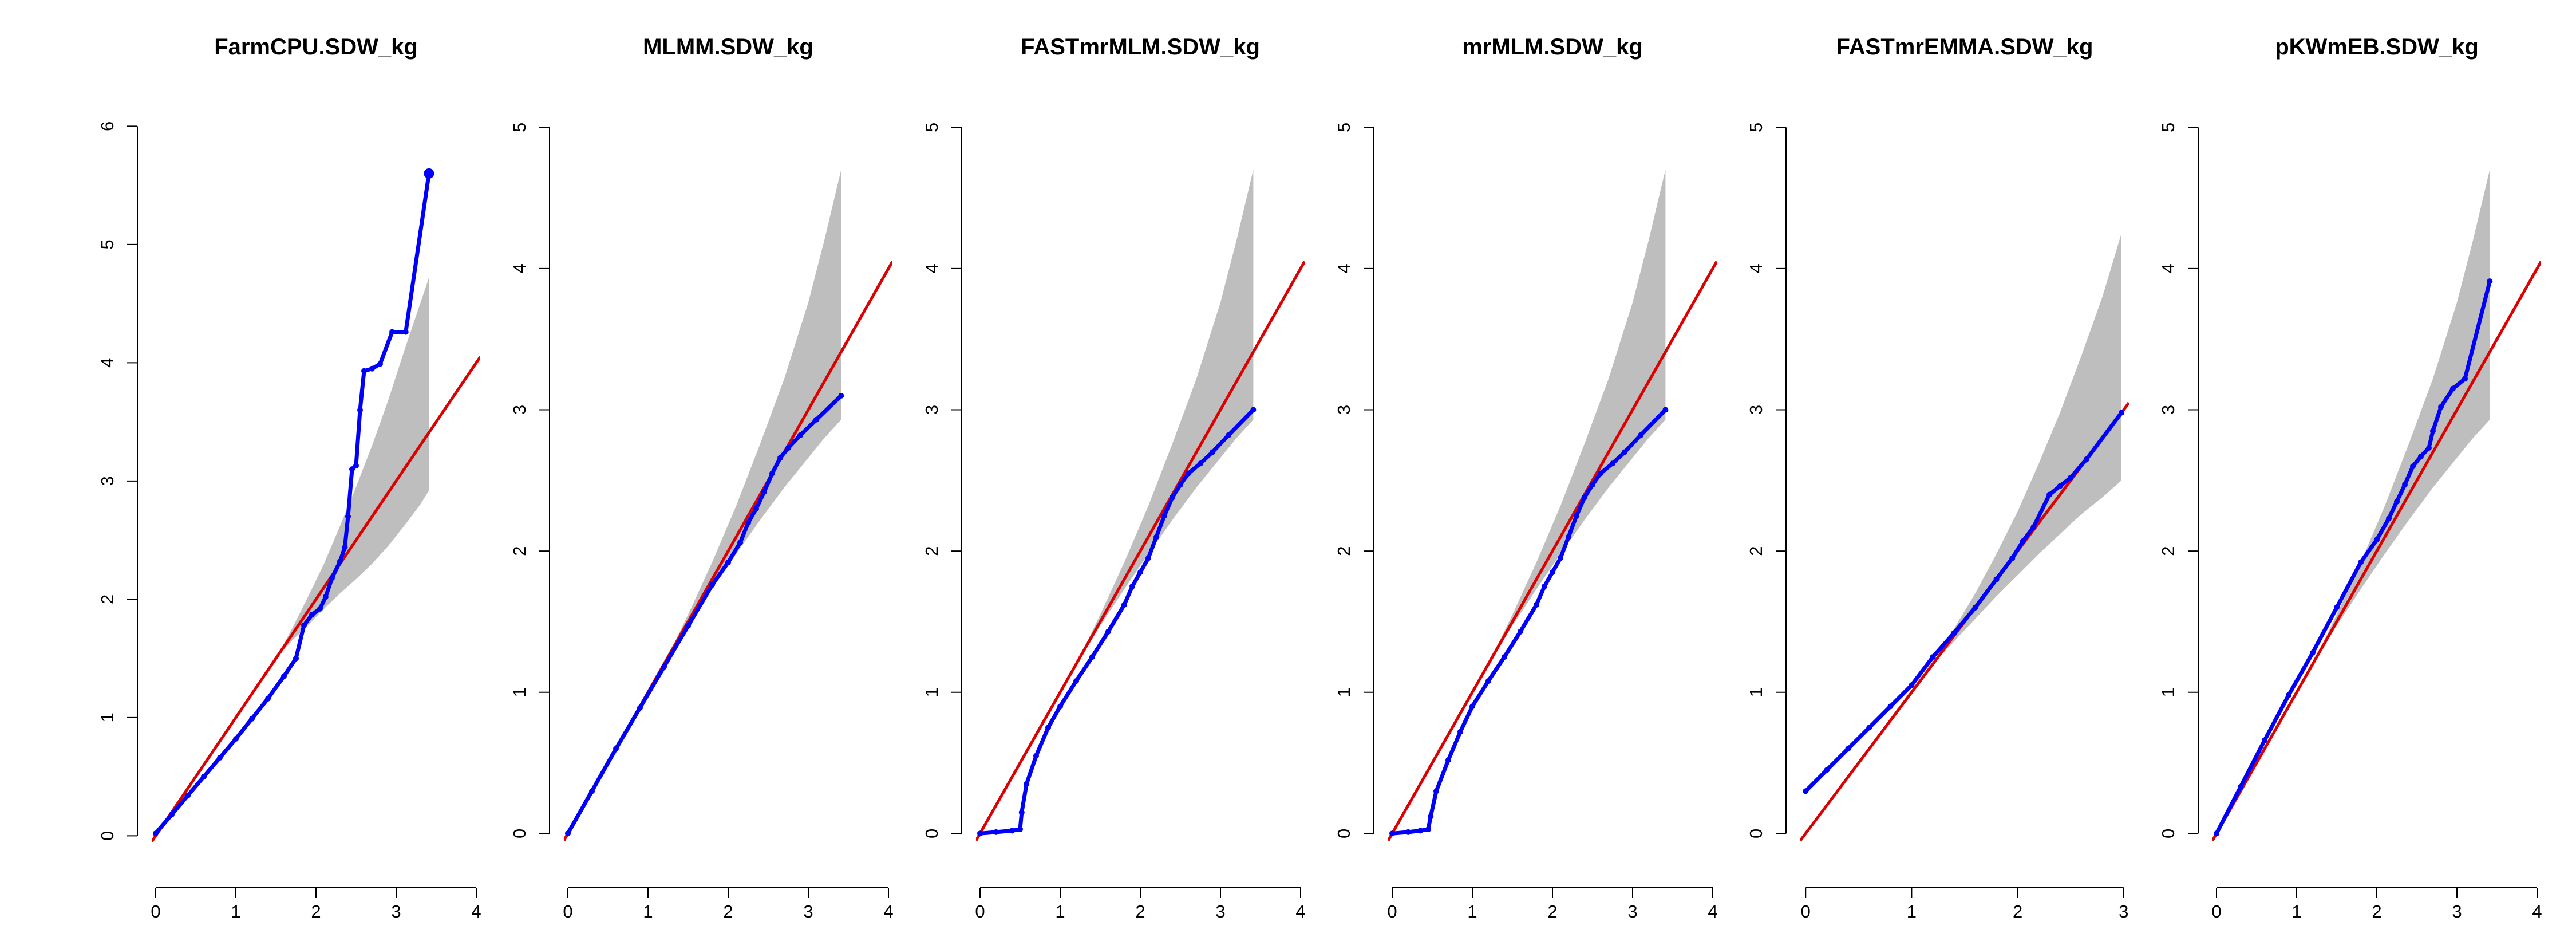  Describe the element at coordinates (107, 126) in the screenshot. I see `y-tick-label: 6` at that location.